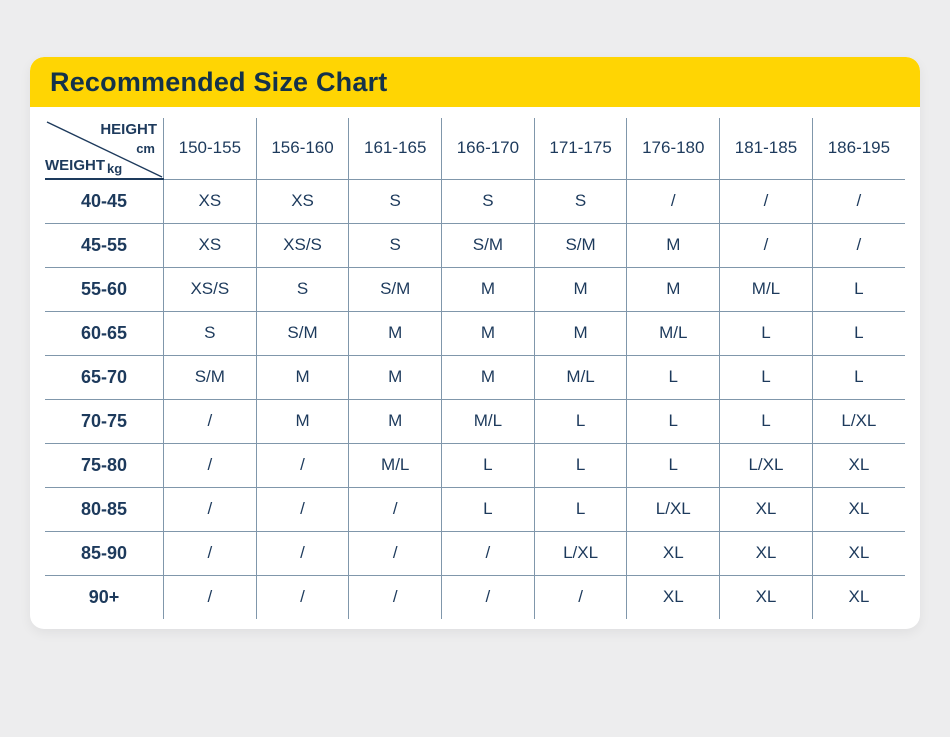 The image size is (950, 737). What do you see at coordinates (210, 149) in the screenshot?
I see `height-col-header: 150-155` at bounding box center [210, 149].